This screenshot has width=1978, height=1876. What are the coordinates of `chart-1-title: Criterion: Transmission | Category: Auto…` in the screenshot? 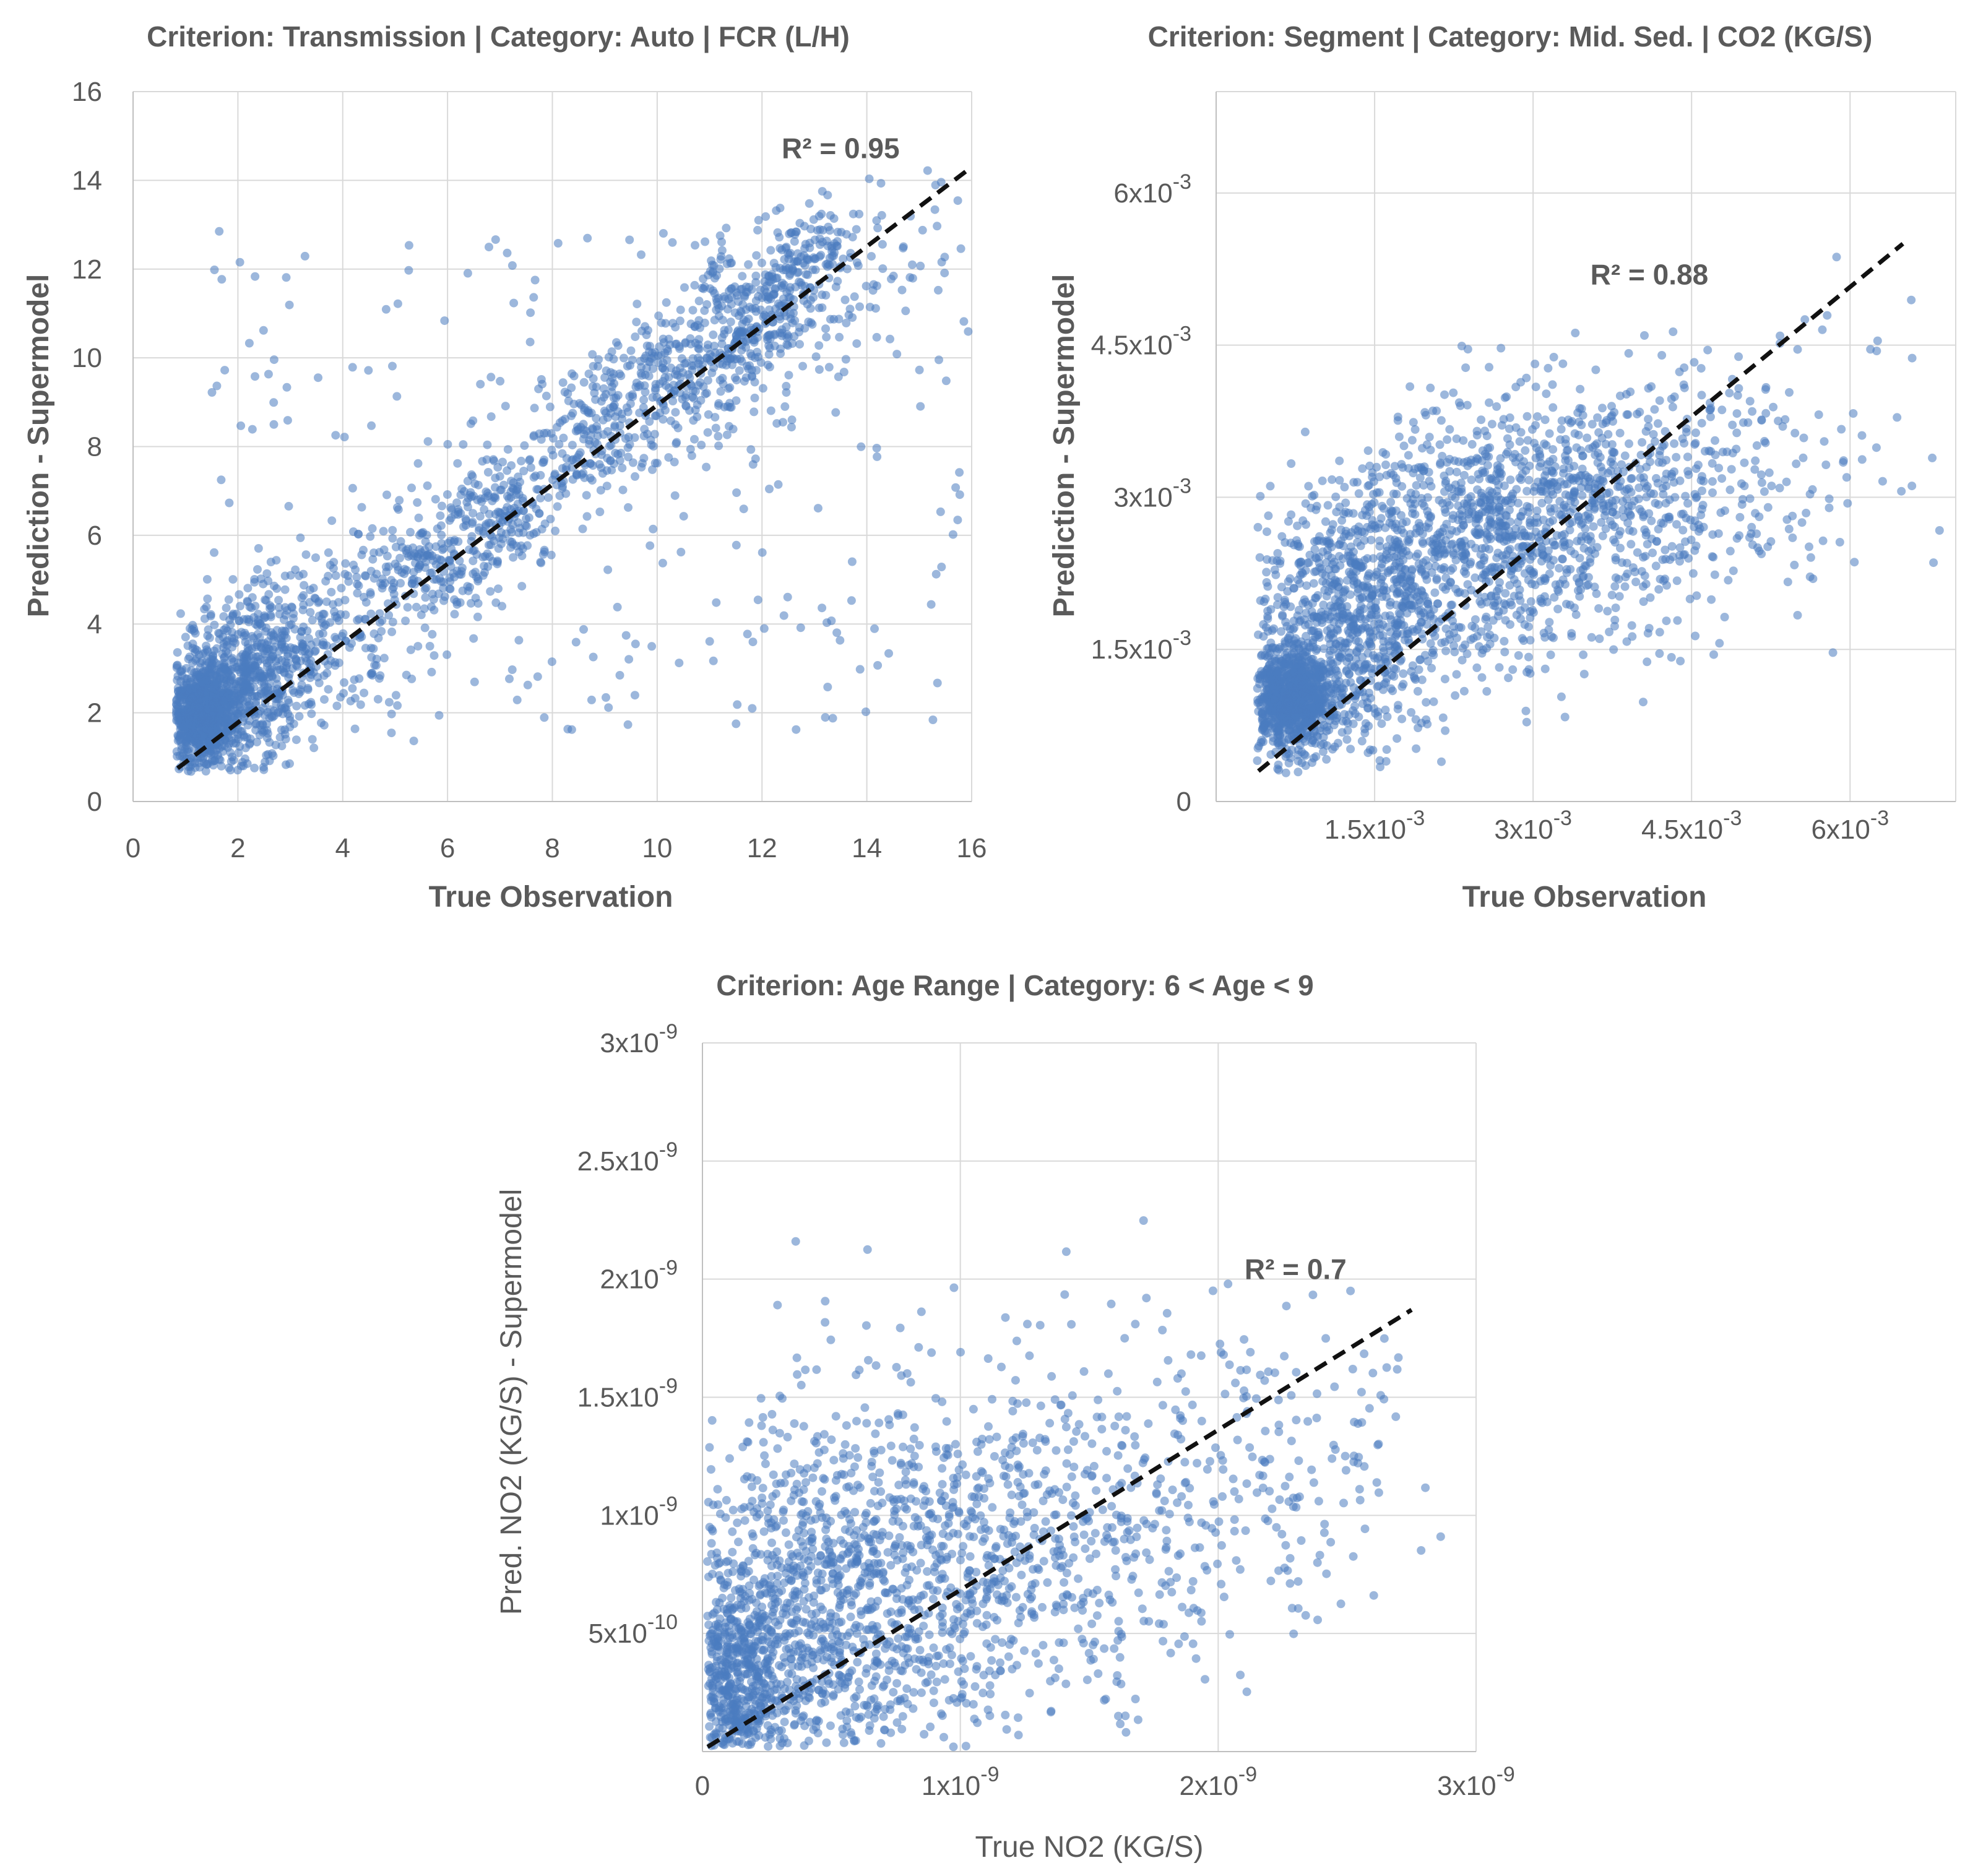 It's located at (498, 37).